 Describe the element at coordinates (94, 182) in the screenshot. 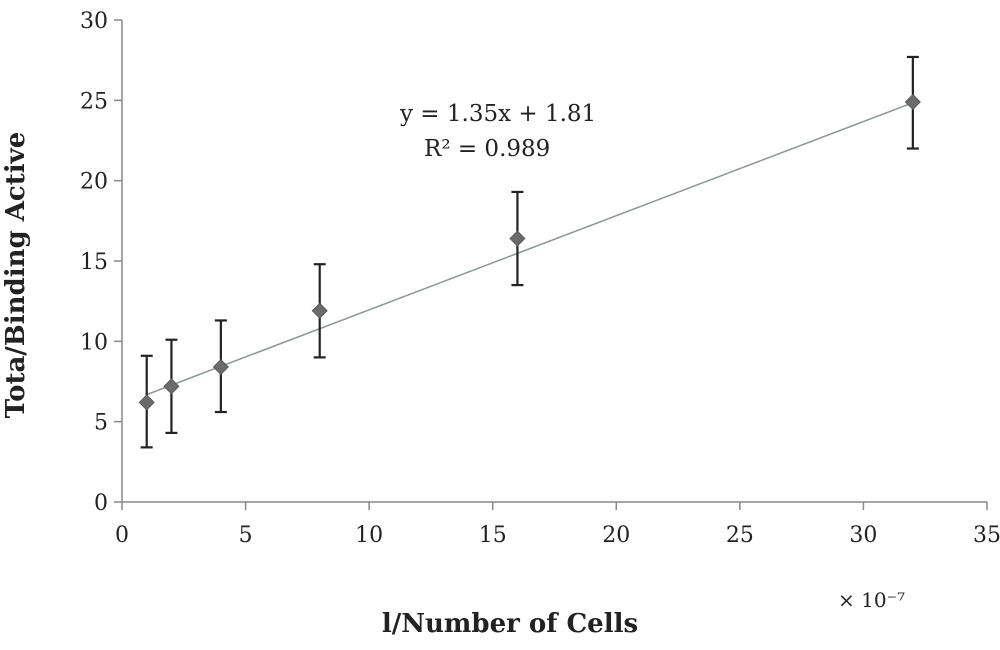

I see `y-tick-label: 20` at that location.